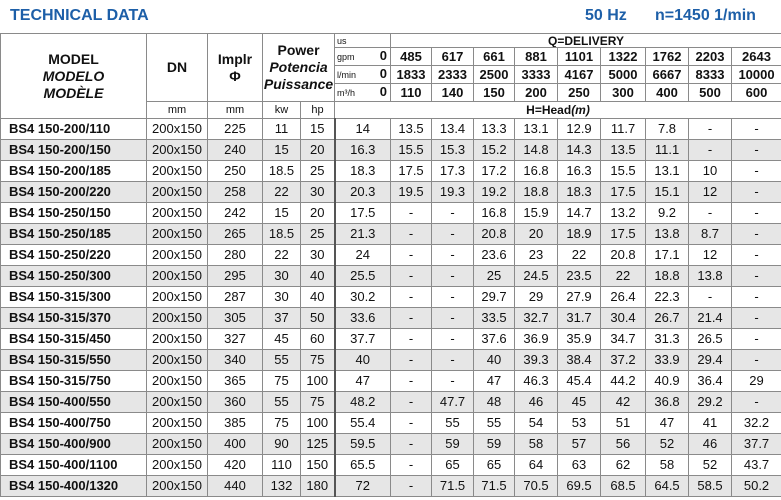 The height and width of the screenshot is (500, 781). What do you see at coordinates (756, 381) in the screenshot?
I see `table-cell: 29` at bounding box center [756, 381].